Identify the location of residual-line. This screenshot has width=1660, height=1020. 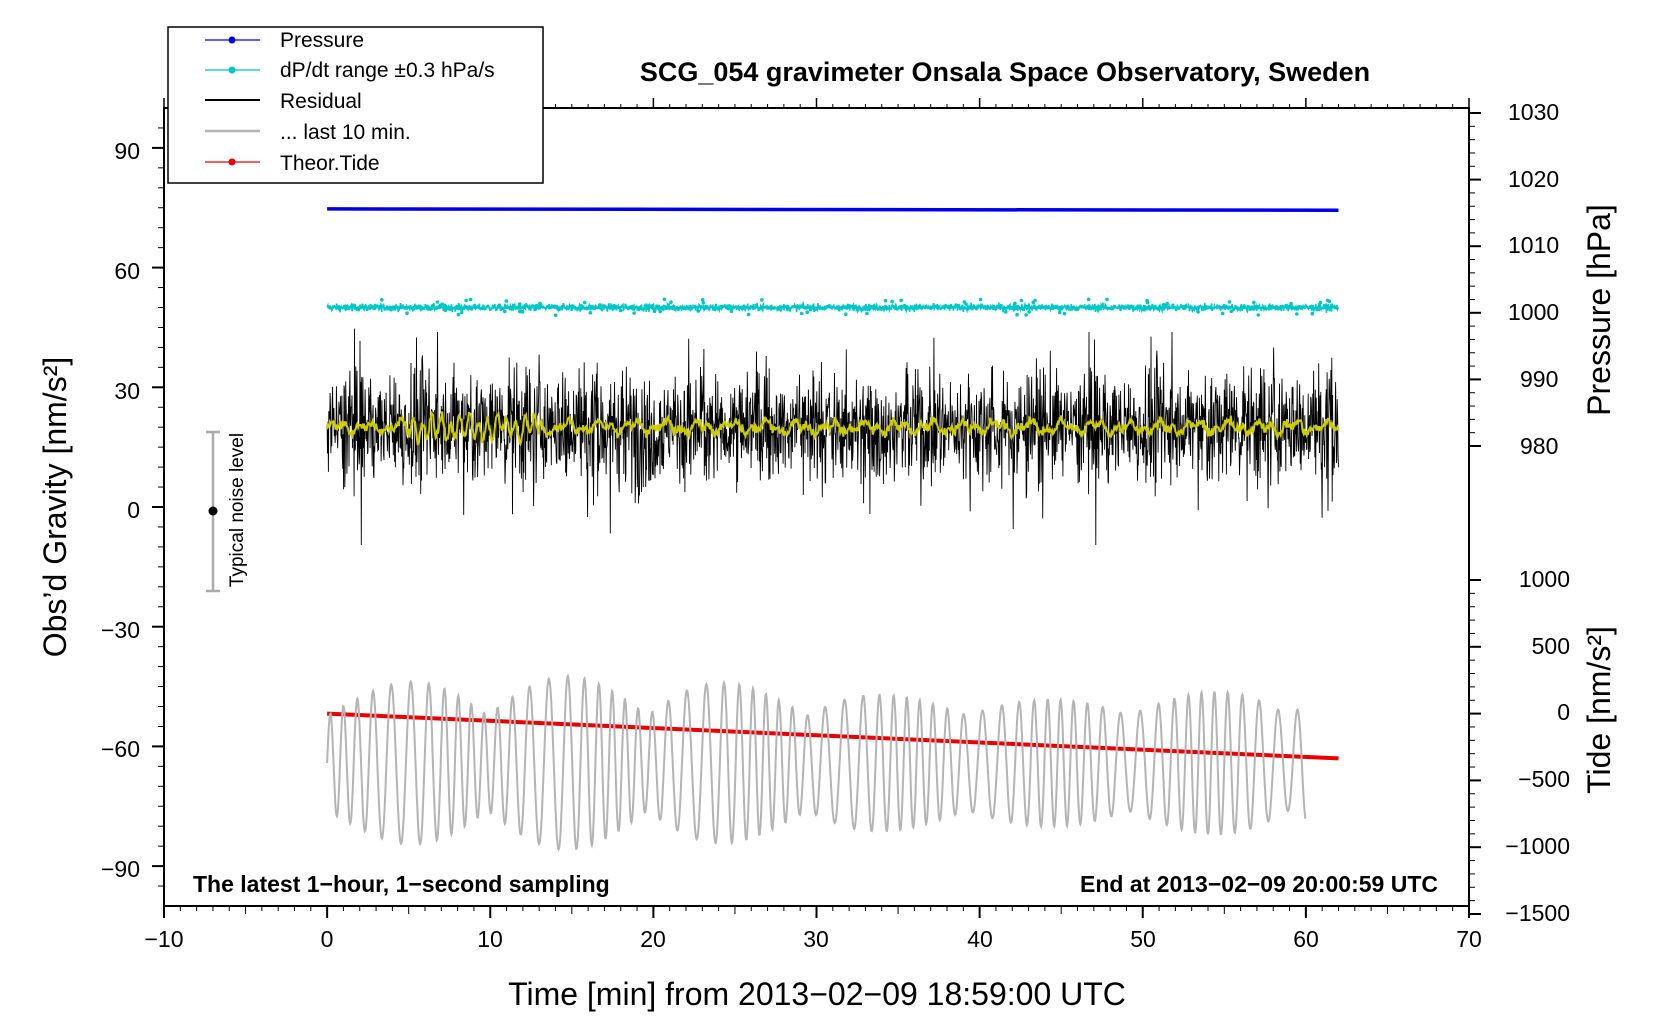
(832, 437).